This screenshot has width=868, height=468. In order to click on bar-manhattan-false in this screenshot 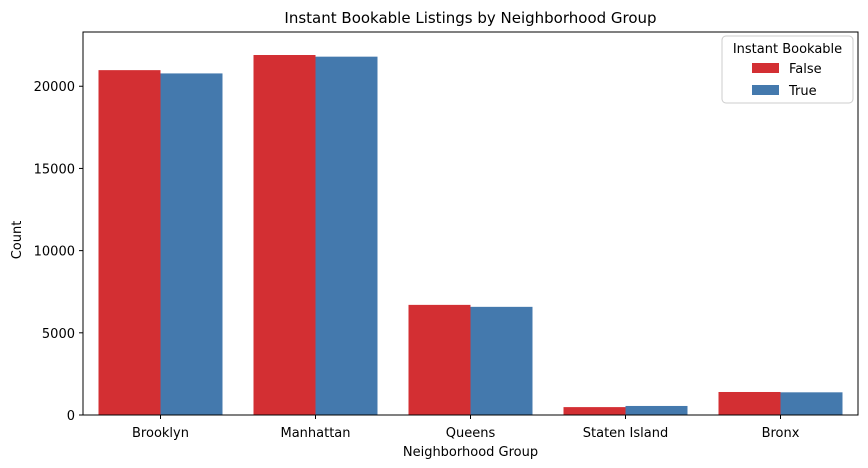, I will do `click(284, 235)`.